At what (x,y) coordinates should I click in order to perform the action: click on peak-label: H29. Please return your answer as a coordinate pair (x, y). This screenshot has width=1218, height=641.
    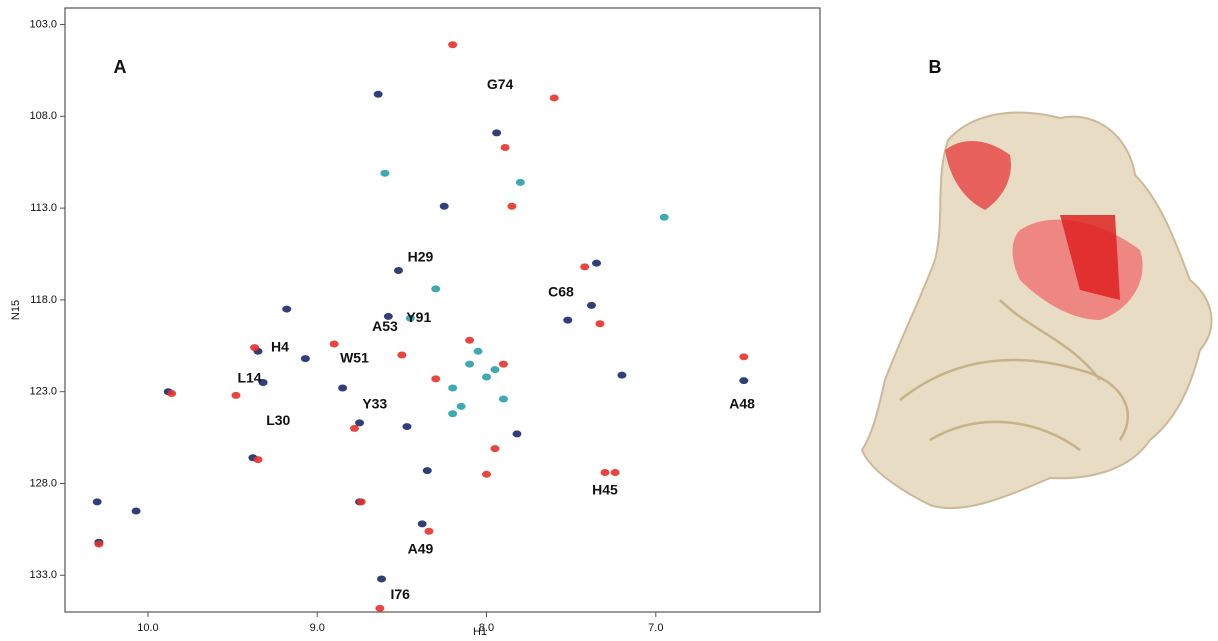
    Looking at the image, I should click on (421, 256).